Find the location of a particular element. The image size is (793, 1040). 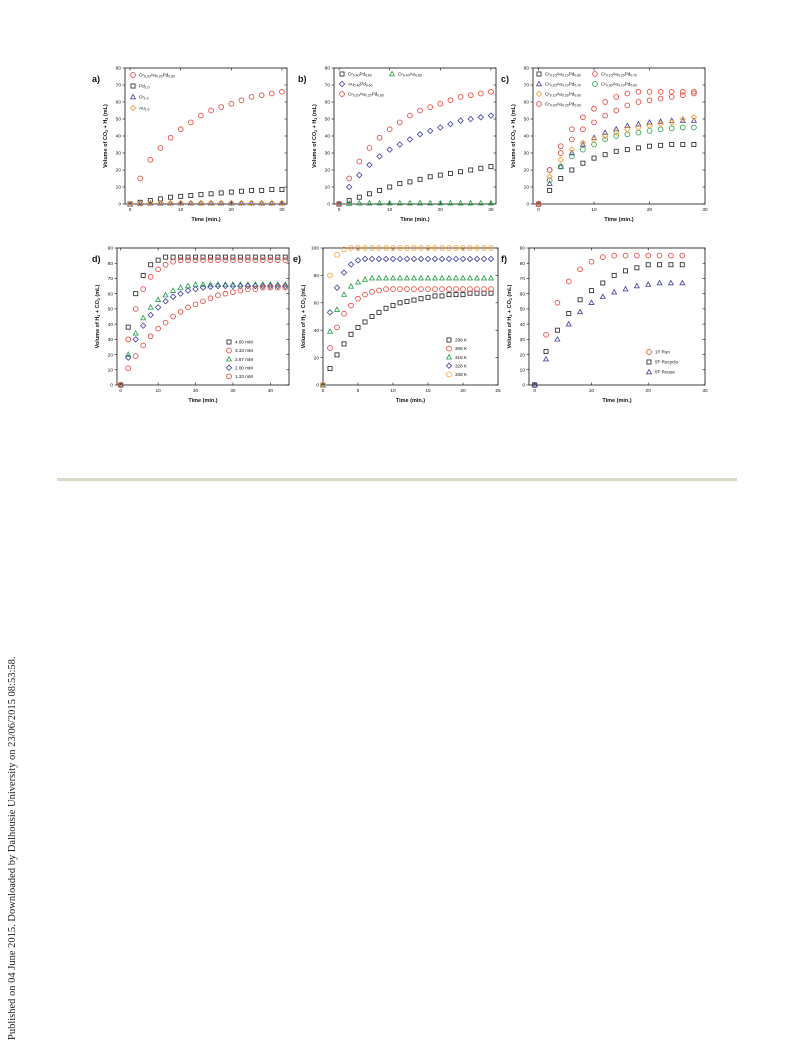

legend-subscript: 0.60 is located at coordinates (577, 95).